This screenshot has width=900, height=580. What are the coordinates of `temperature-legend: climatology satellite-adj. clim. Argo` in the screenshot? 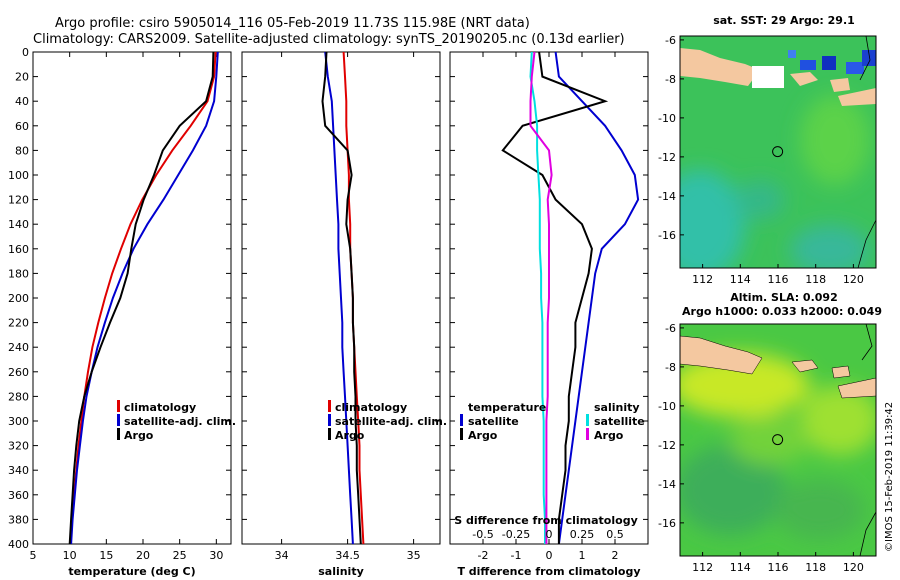 It's located at (176, 421).